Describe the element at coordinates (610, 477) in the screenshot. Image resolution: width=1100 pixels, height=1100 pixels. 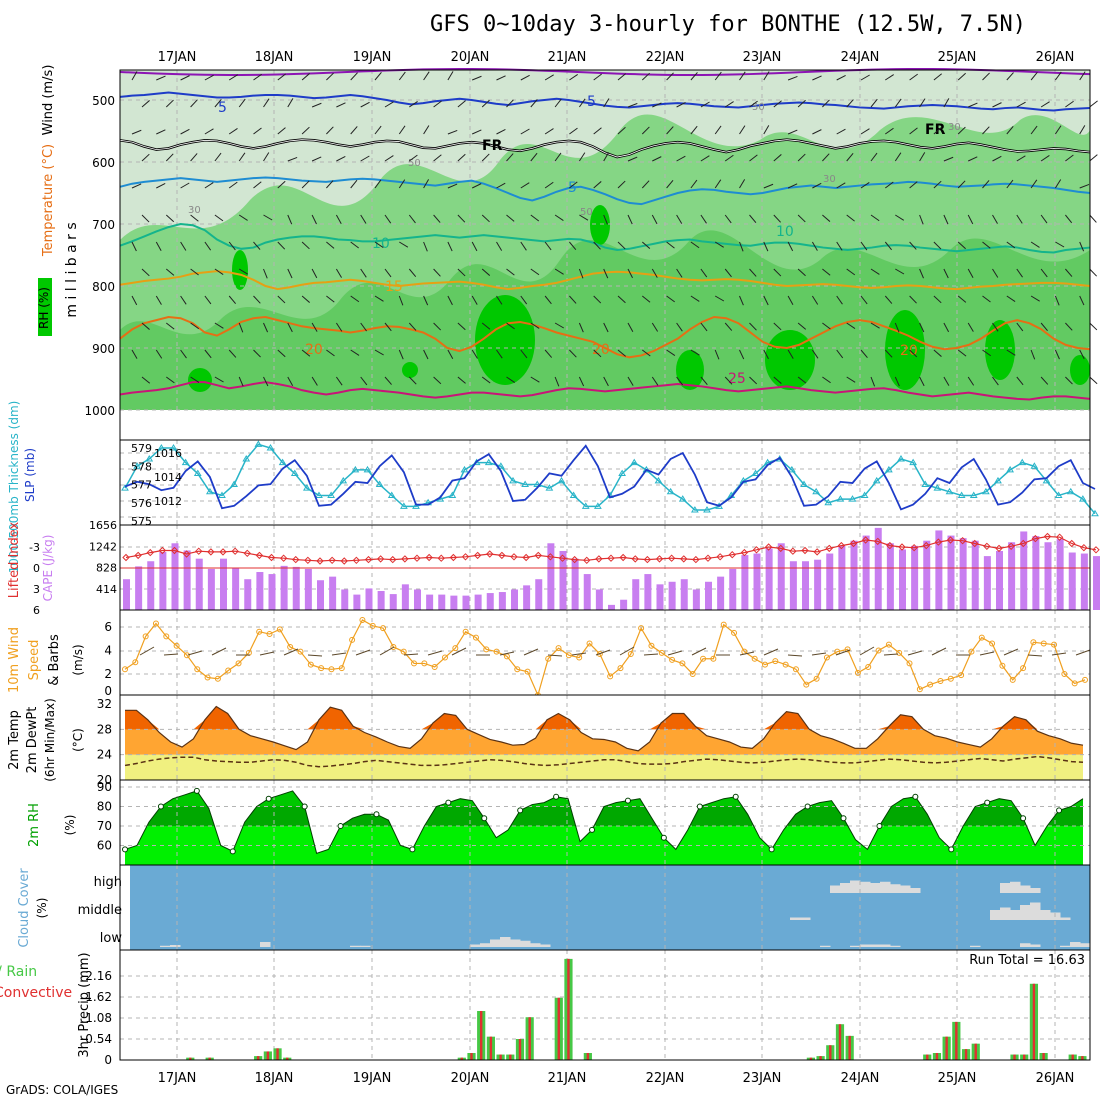
I see `slp-line` at that location.